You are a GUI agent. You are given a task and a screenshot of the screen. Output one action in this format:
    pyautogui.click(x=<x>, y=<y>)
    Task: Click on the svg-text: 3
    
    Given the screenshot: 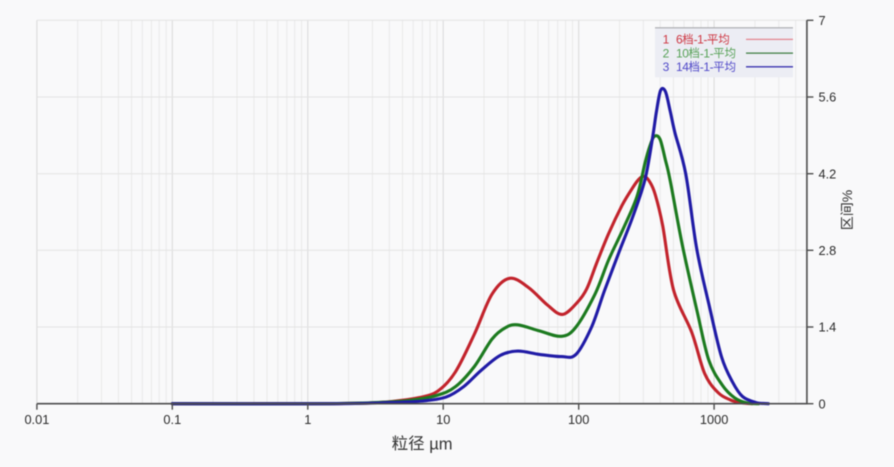 What is the action you would take?
    pyautogui.click(x=666, y=67)
    